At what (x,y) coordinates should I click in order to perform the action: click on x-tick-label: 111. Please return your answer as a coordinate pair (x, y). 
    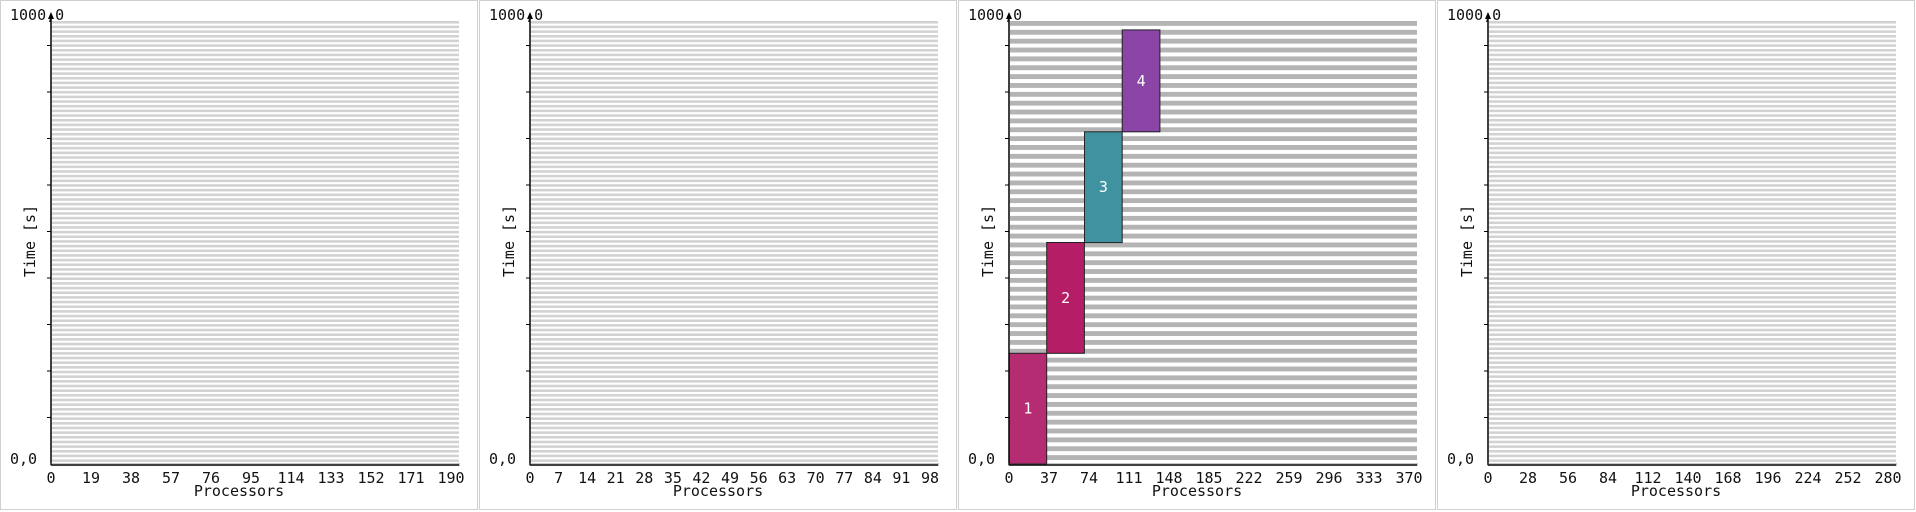
    Looking at the image, I should click on (1128, 478).